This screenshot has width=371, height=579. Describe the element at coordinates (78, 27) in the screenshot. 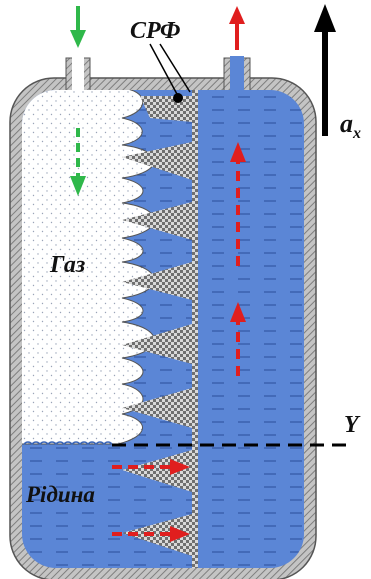

I see `inflow-arrow-top` at that location.